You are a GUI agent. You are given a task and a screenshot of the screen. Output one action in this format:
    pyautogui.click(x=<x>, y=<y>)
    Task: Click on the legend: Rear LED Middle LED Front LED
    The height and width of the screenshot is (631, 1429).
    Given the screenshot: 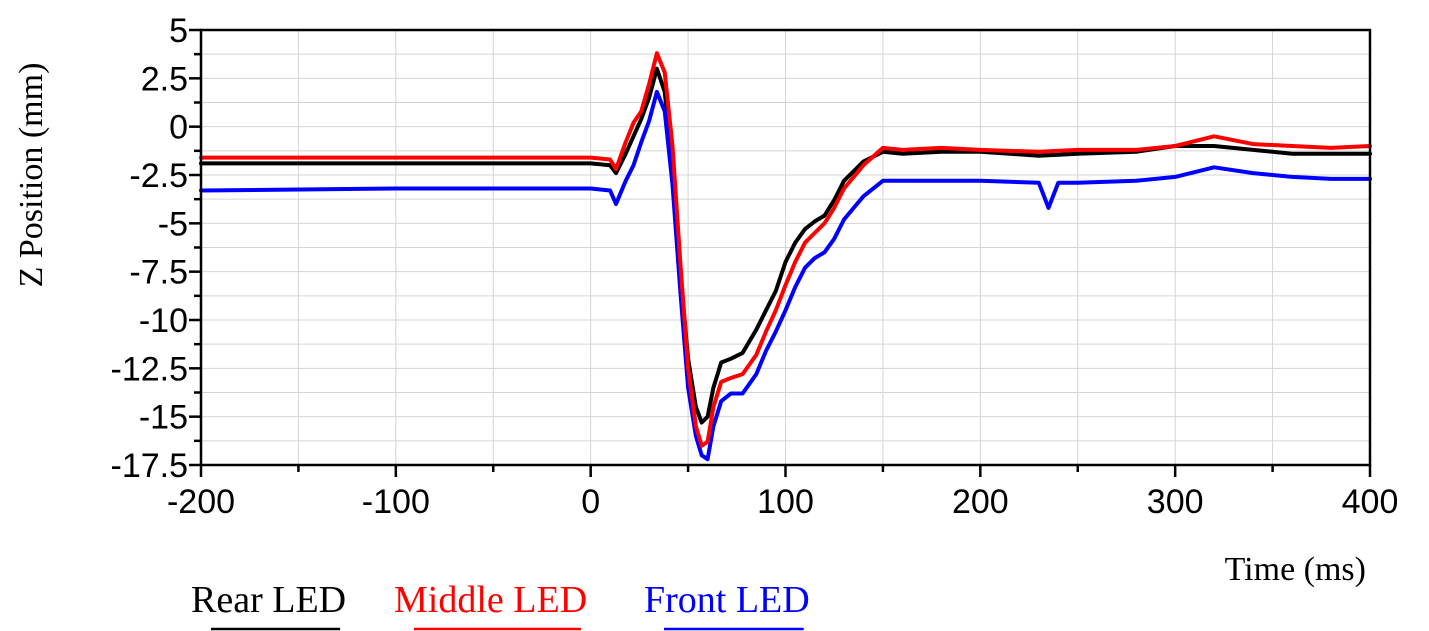 What is the action you would take?
    pyautogui.click(x=500, y=605)
    